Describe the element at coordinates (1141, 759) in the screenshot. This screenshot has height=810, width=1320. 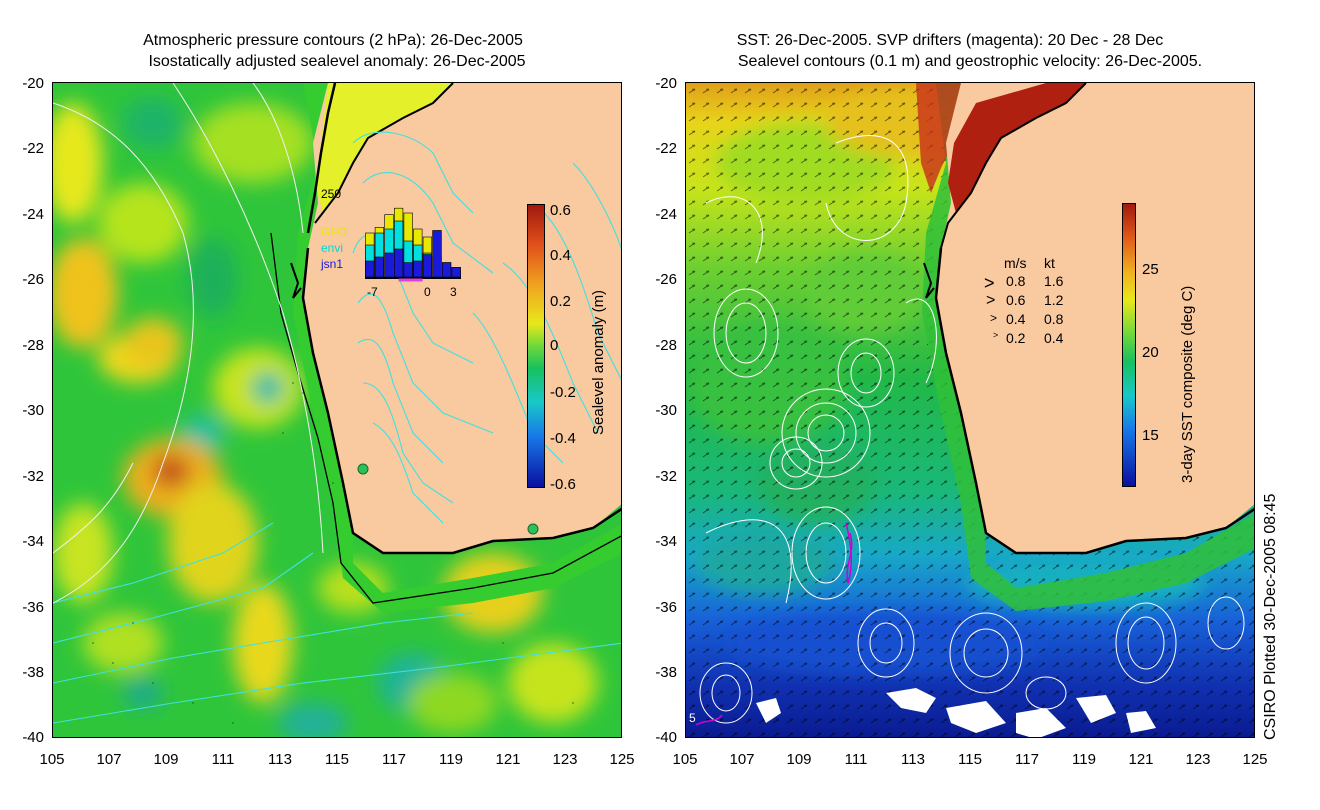
I see `right-xtick: 121` at that location.